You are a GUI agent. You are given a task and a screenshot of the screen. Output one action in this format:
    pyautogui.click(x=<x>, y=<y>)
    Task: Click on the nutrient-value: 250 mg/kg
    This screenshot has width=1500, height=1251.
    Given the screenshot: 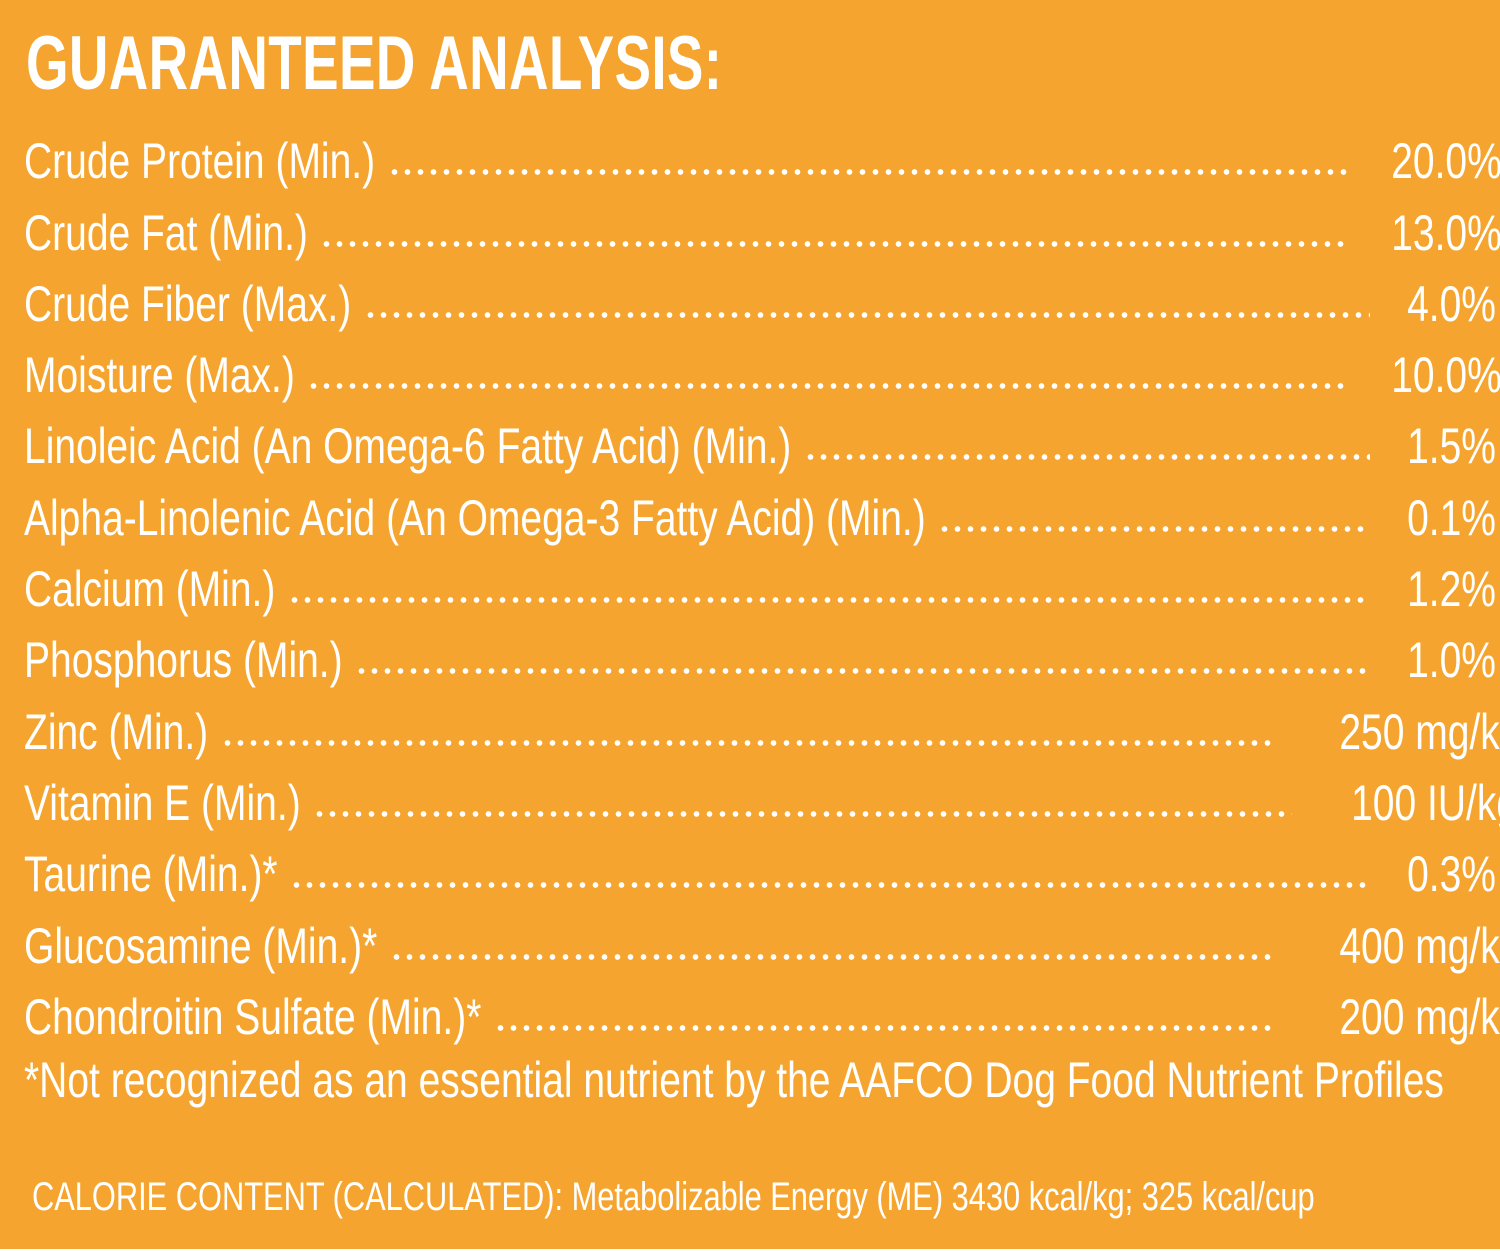 What is the action you would take?
    pyautogui.click(x=1419, y=731)
    